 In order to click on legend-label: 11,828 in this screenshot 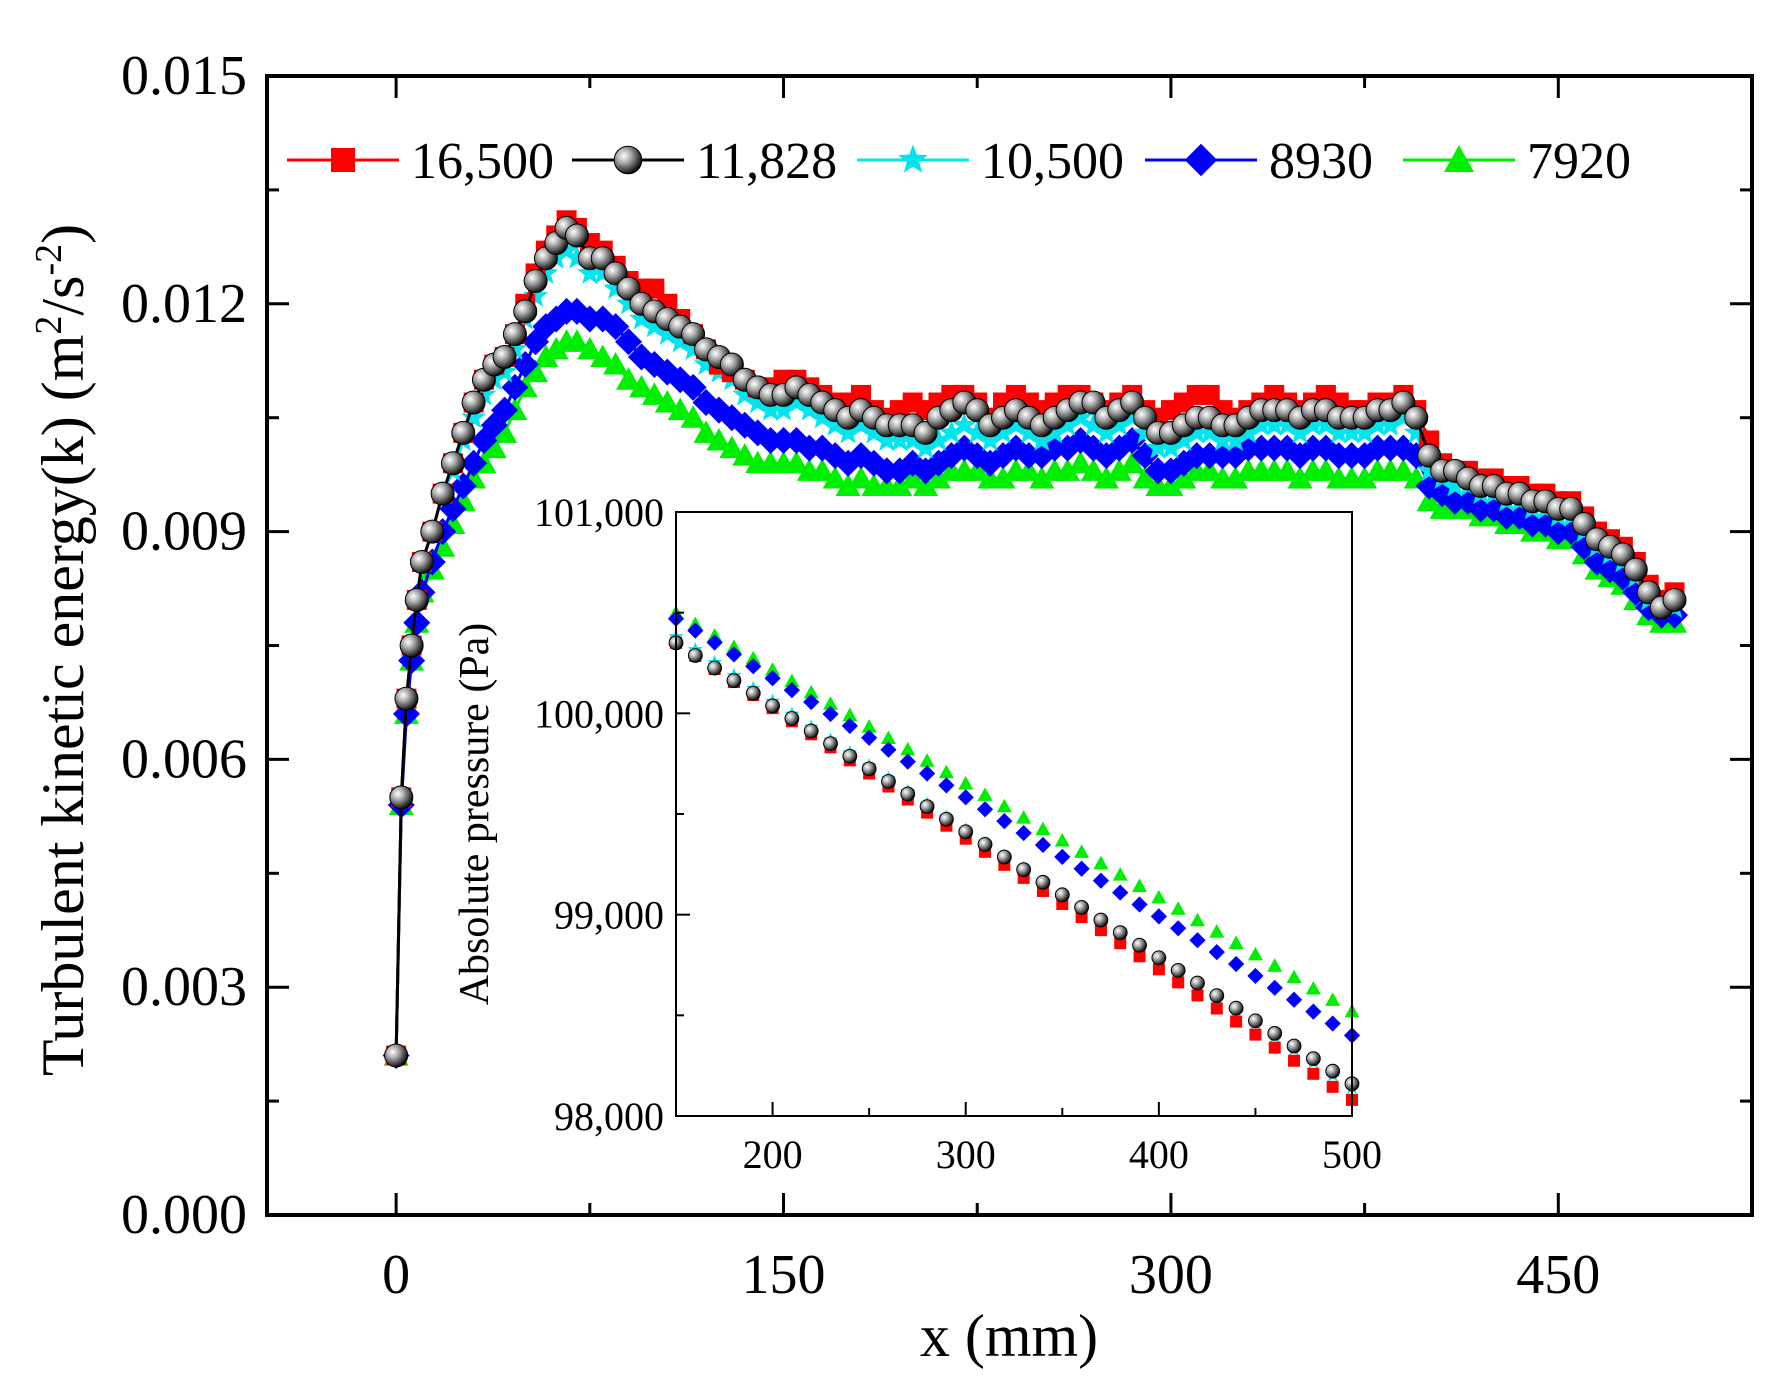, I will do `click(766, 161)`.